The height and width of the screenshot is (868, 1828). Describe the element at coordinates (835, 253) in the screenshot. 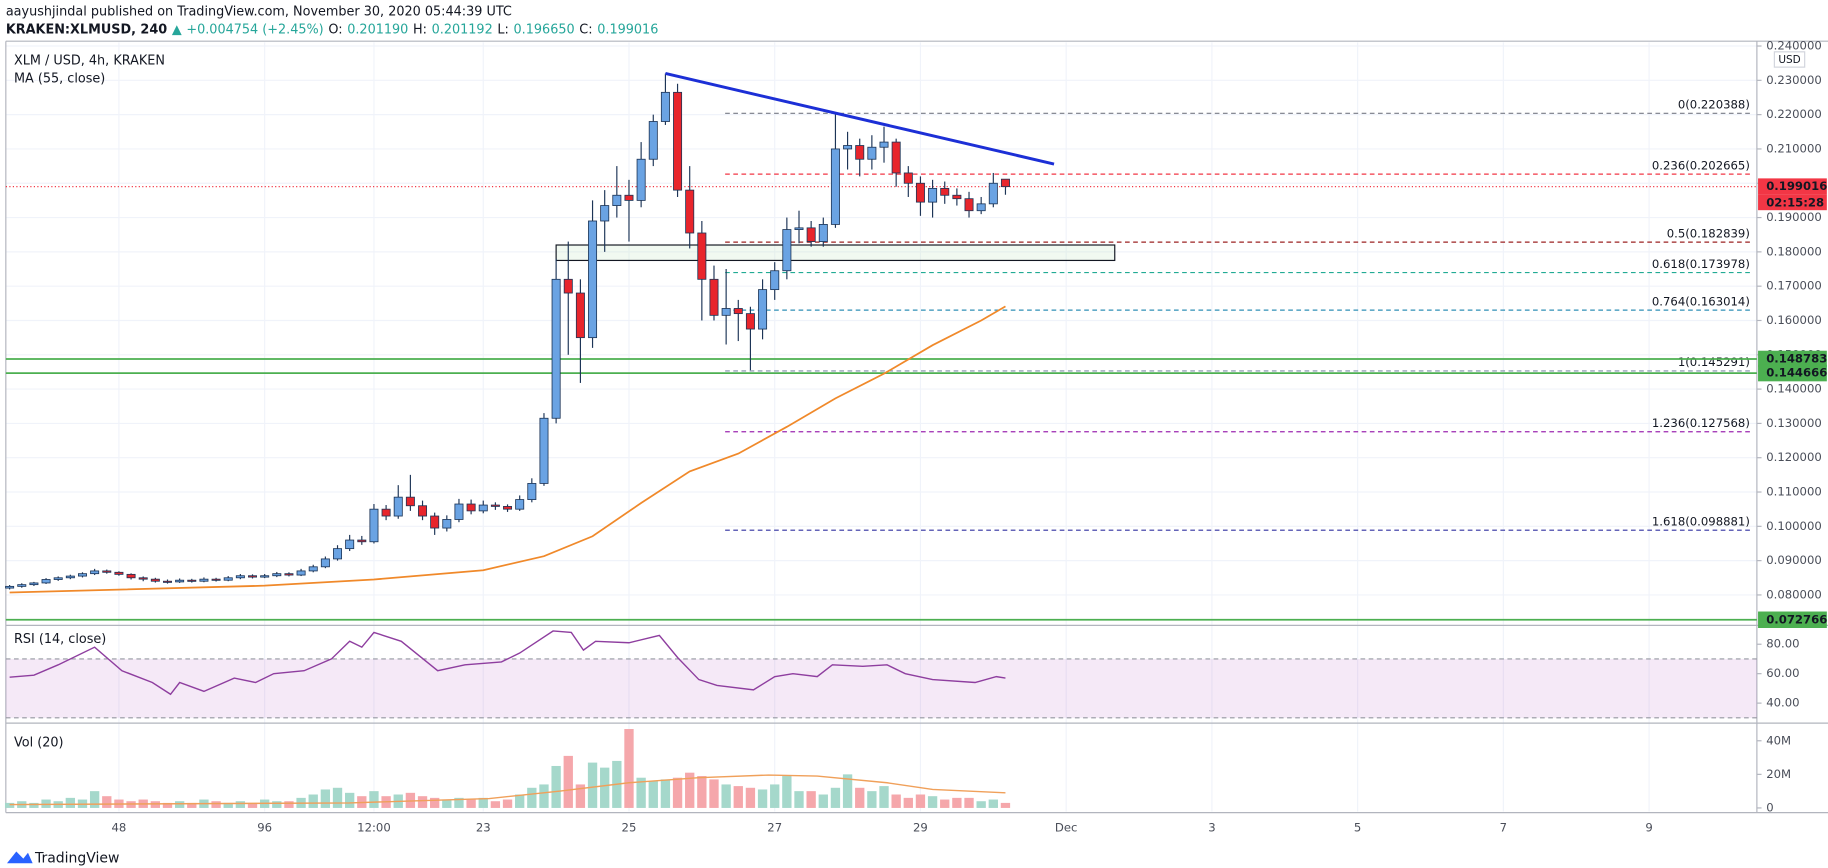

I see `support-zone` at that location.